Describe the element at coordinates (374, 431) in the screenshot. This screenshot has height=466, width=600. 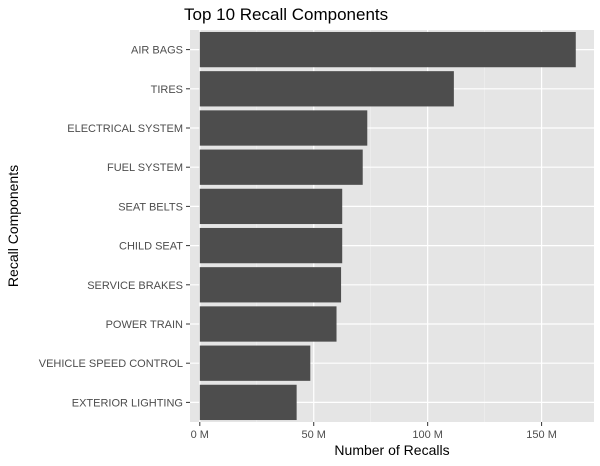
I see `x-axis: 0 M 50 M 100 M 150 M` at that location.